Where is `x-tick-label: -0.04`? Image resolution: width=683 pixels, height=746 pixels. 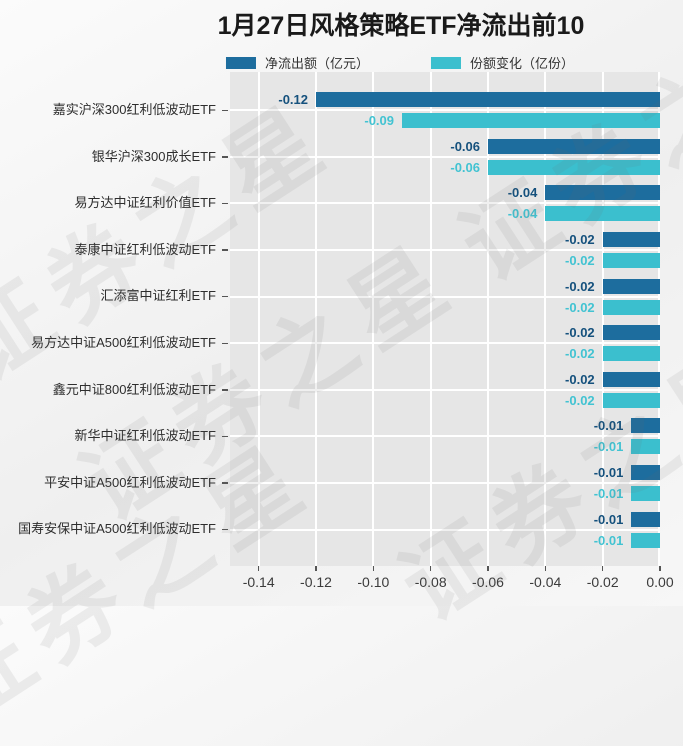 x-tick-label: -0.04 is located at coordinates (545, 582).